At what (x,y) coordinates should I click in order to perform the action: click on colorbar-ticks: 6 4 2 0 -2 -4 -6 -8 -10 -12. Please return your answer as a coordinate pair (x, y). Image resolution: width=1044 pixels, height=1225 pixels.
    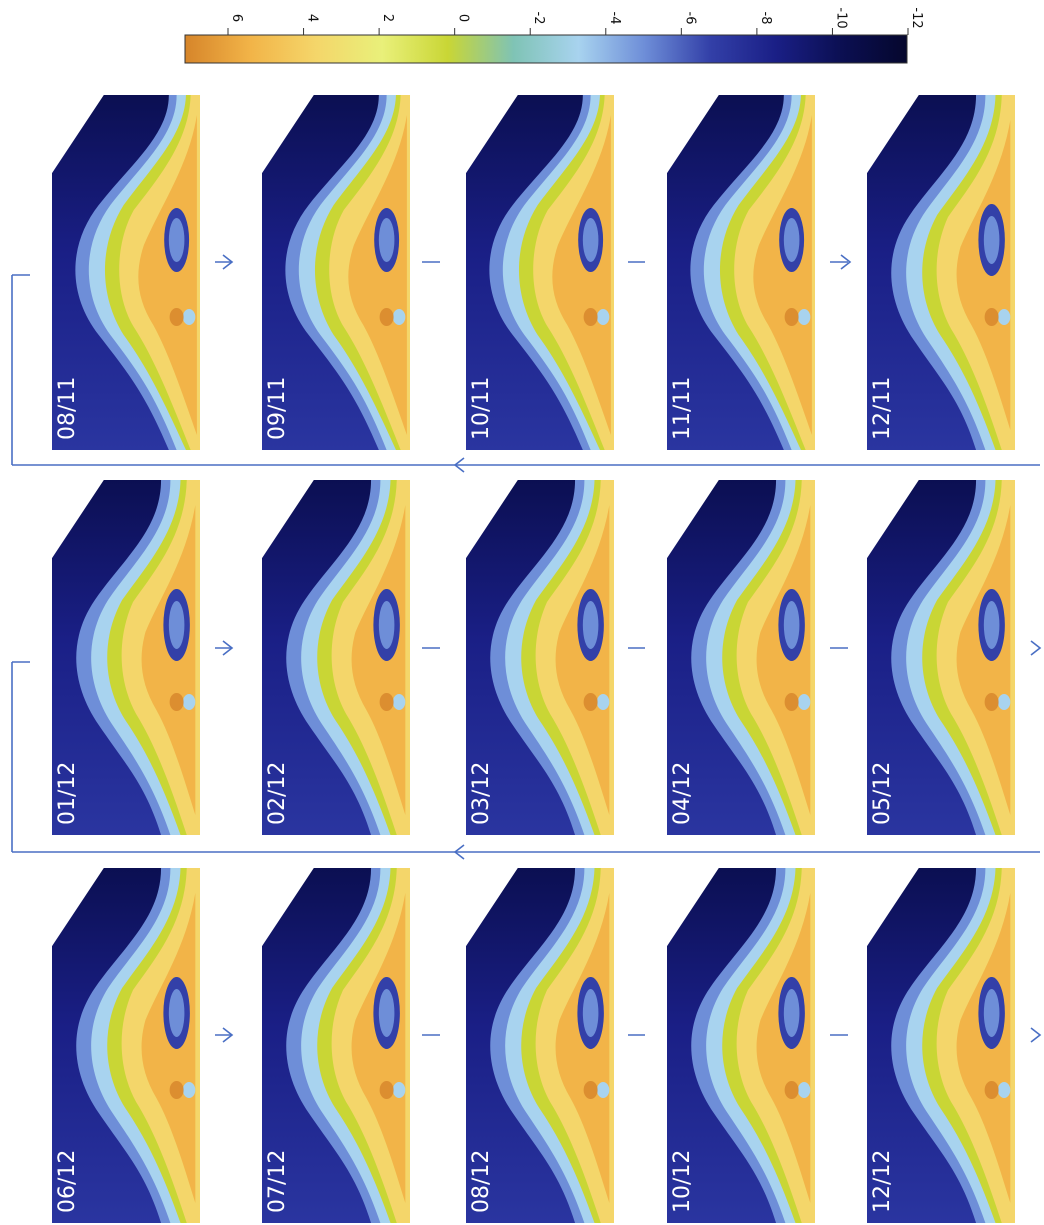
    Looking at the image, I should click on (575, 21).